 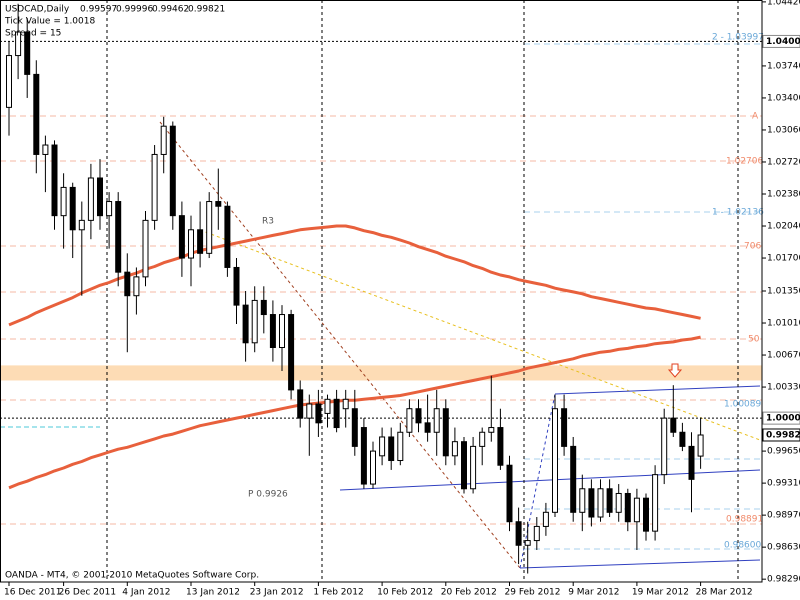 What do you see at coordinates (381, 373) in the screenshot?
I see `zone-layer` at bounding box center [381, 373].